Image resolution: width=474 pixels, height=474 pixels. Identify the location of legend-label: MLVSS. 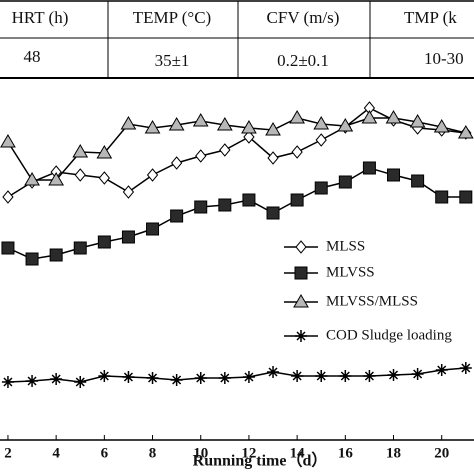
(350, 272).